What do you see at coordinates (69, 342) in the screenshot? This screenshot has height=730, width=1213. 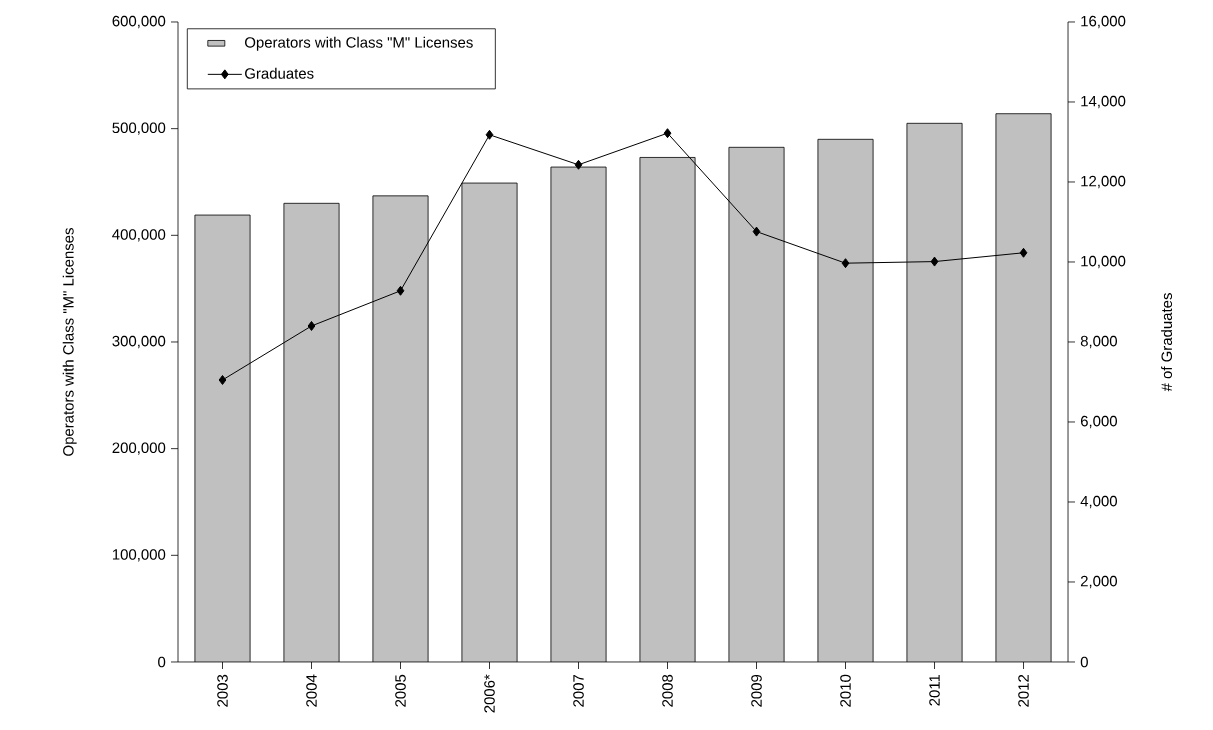 I see `y-axis-title: Operators with Class "M" Licenses` at bounding box center [69, 342].